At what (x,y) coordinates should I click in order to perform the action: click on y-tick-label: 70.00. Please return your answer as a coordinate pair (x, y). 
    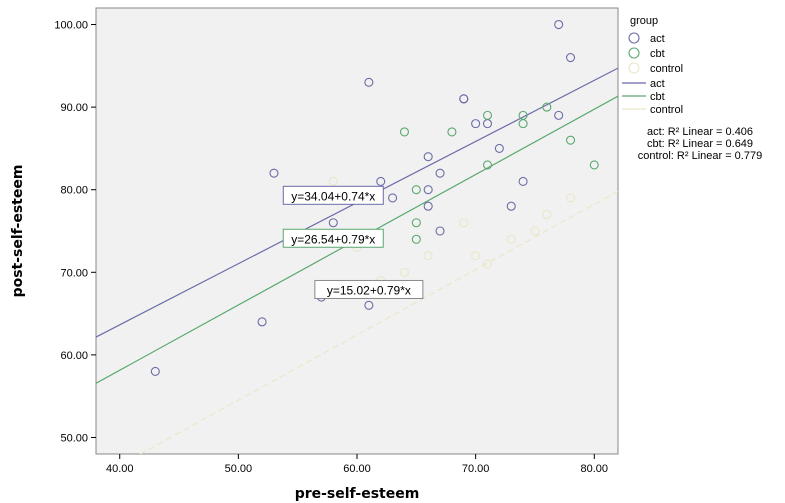
    Looking at the image, I should click on (74, 273).